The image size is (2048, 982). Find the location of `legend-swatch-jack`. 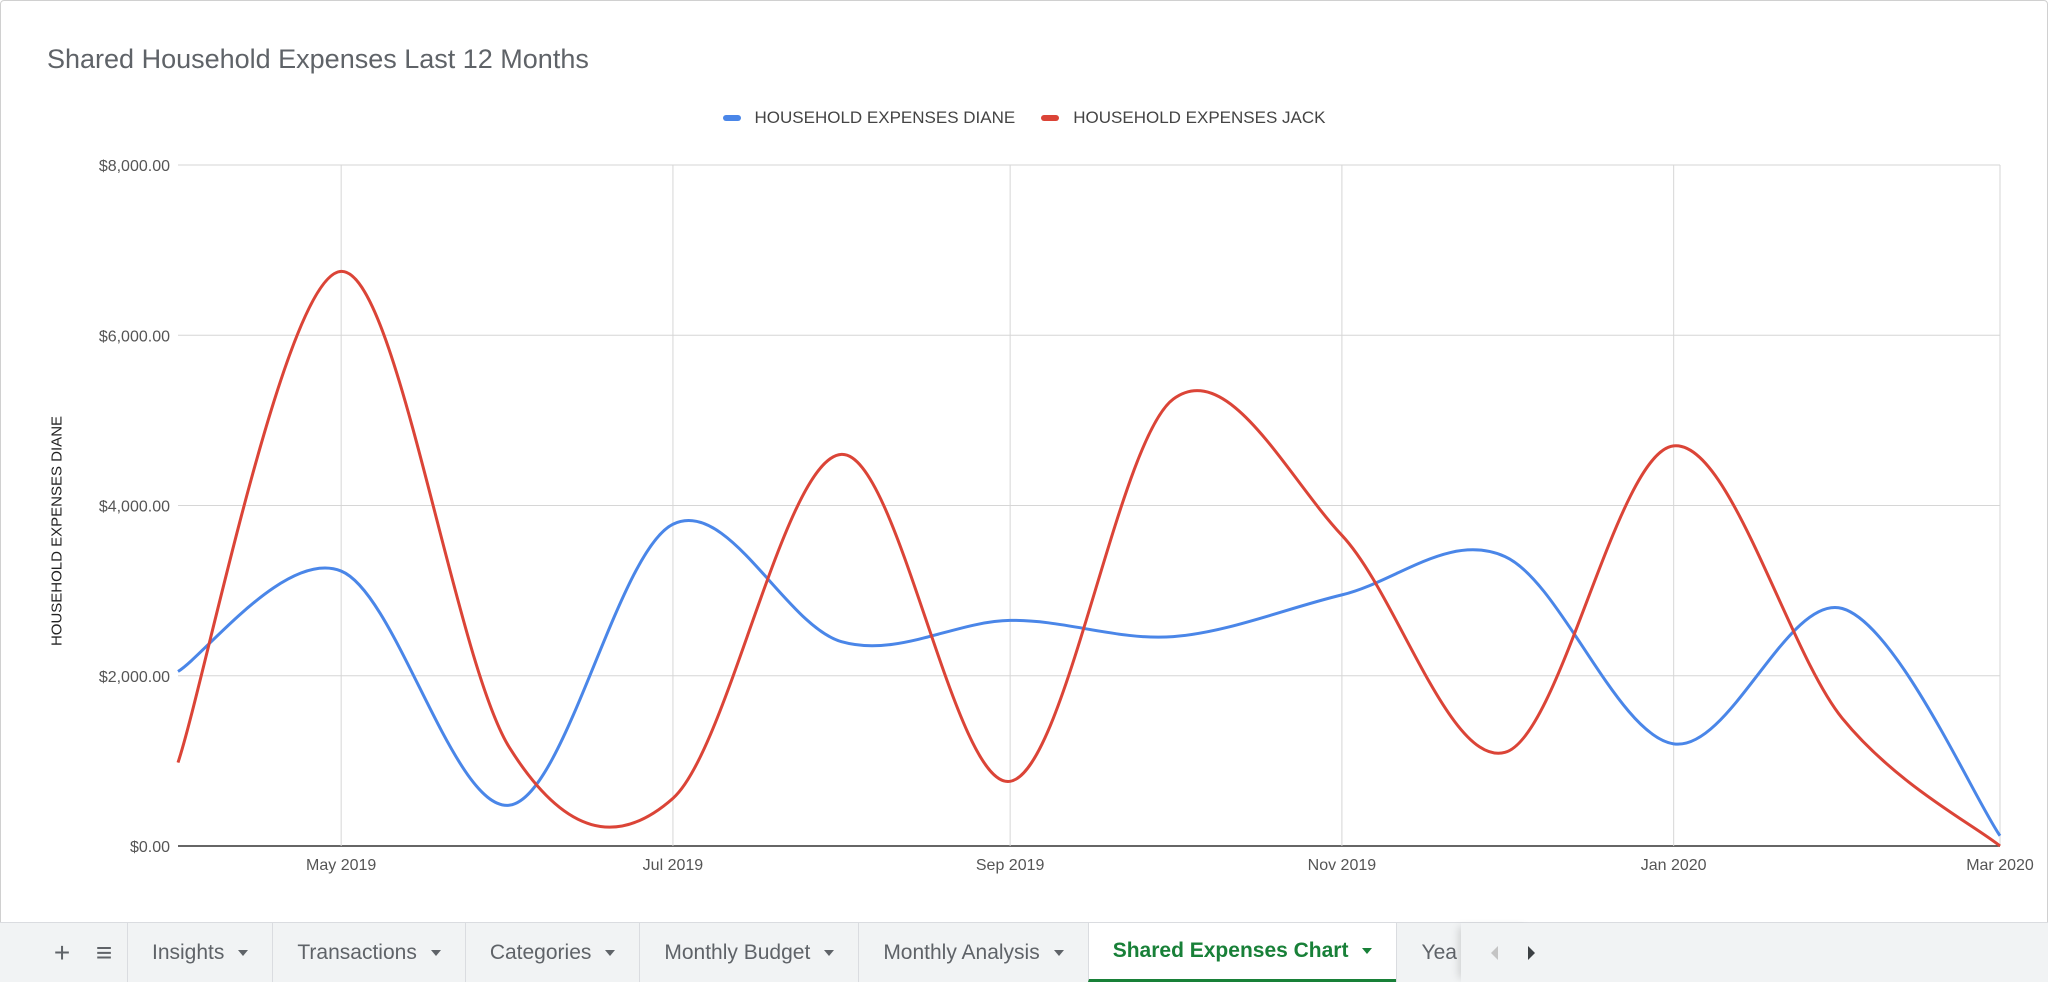

legend-swatch-jack is located at coordinates (1050, 118).